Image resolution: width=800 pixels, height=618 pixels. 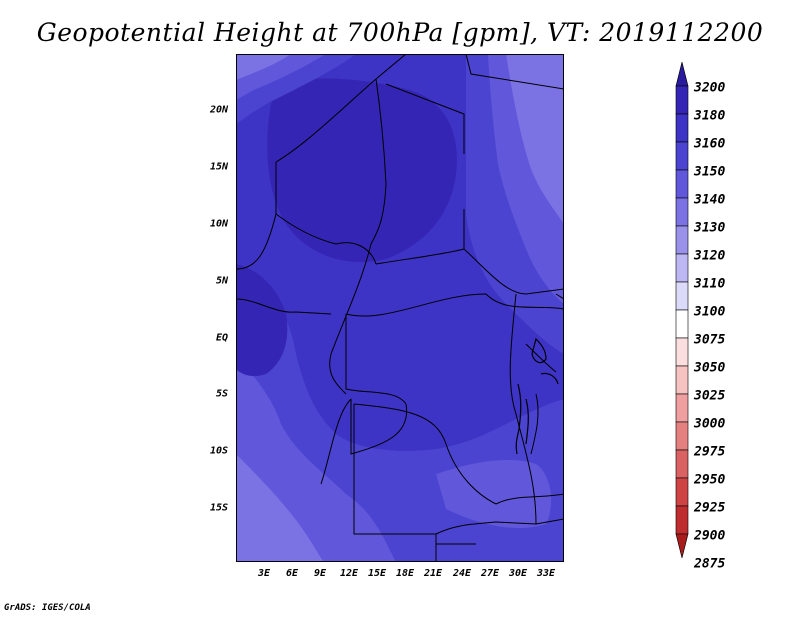 I want to click on lakes, so click(x=537, y=396).